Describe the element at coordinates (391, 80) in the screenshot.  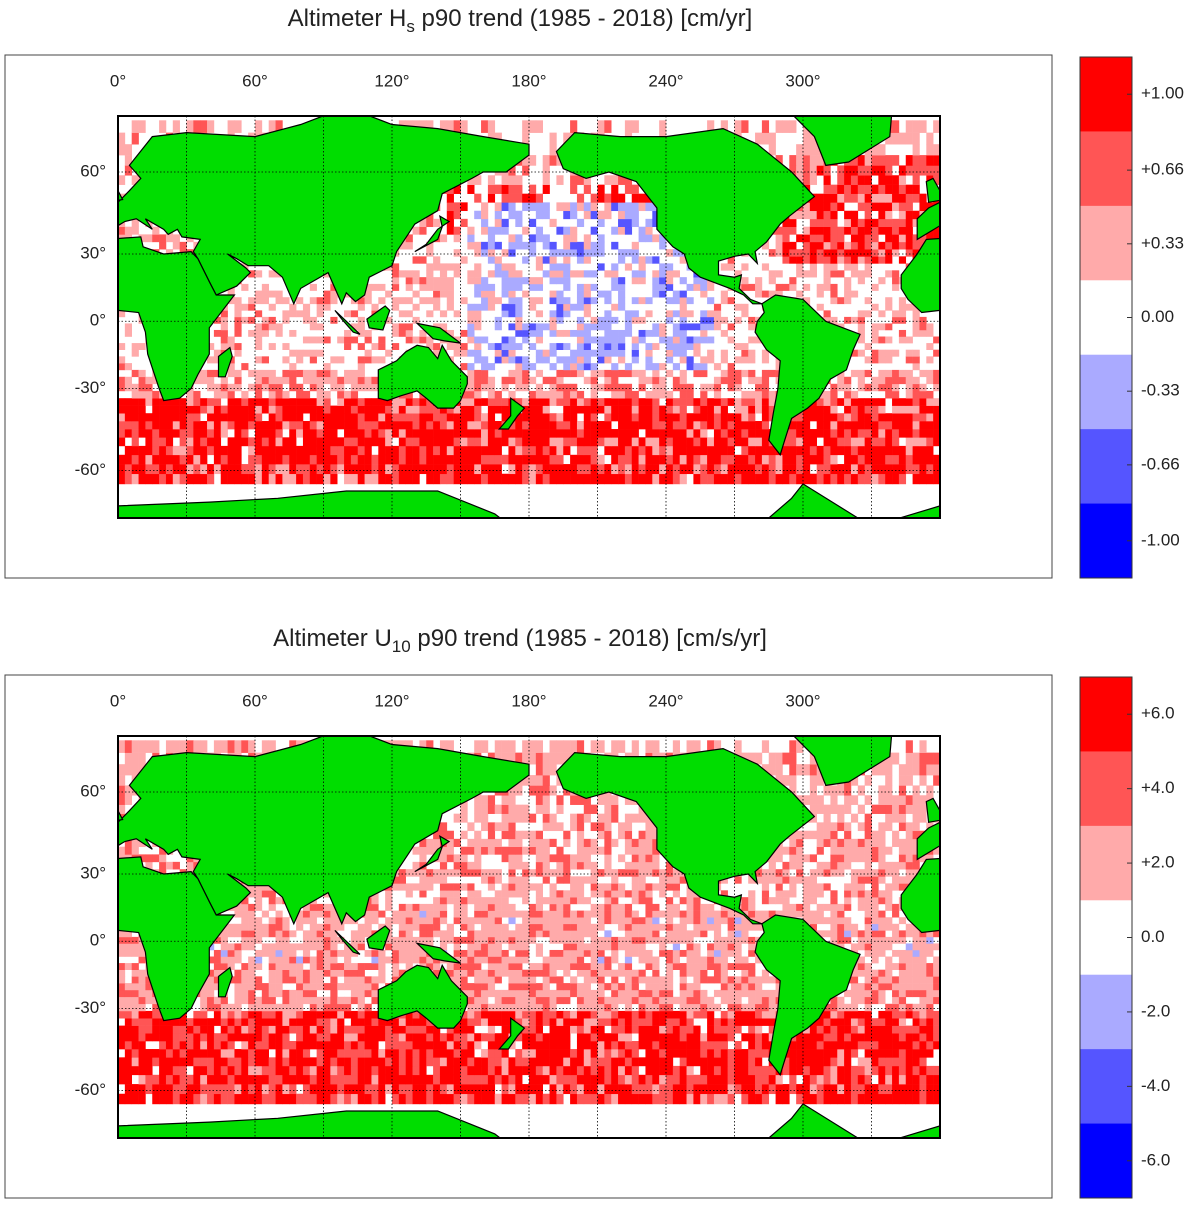
I see `lon-tick-label: 120°` at that location.